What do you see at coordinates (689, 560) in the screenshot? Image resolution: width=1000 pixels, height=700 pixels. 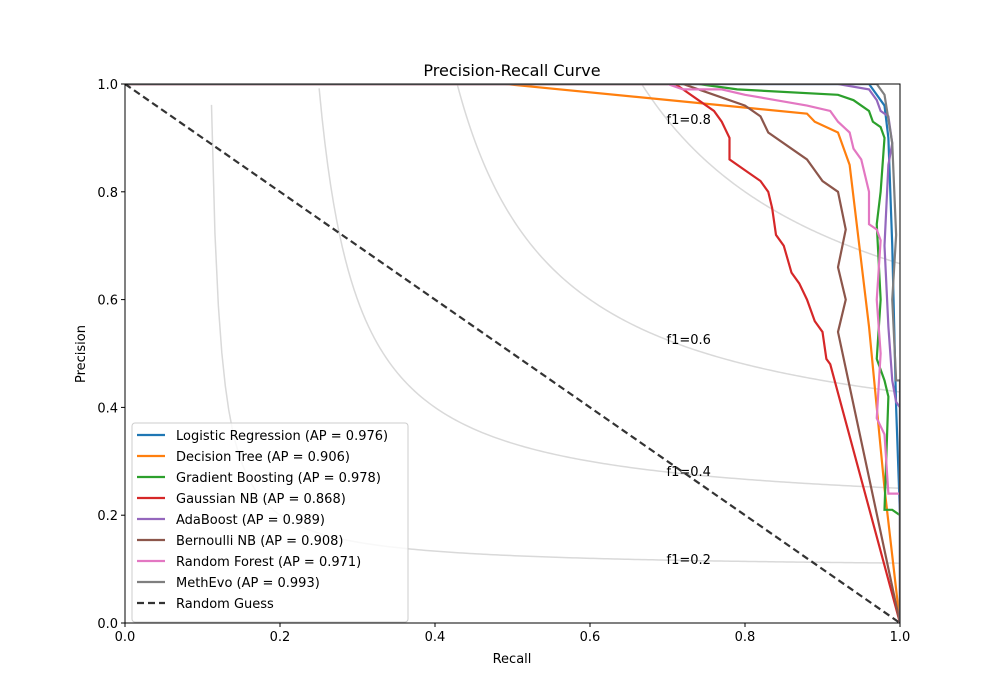 I see `iso-f1-label: f1=0.2` at bounding box center [689, 560].